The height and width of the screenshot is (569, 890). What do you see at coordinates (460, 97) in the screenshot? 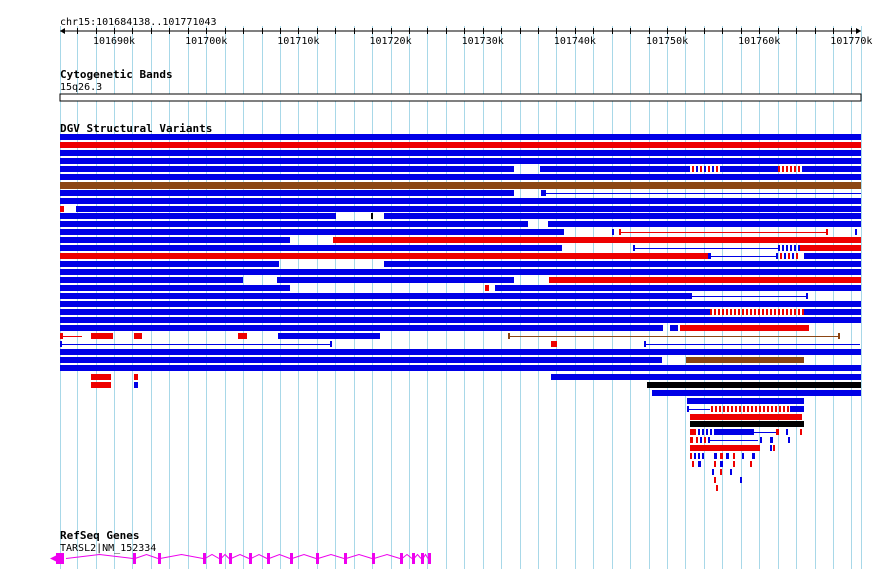
I see `cytoband-track` at bounding box center [460, 97].